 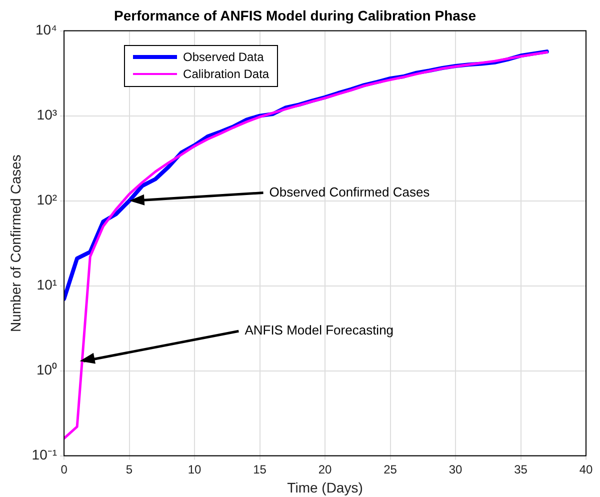 What do you see at coordinates (521, 469) in the screenshot?
I see `x-tick-label: 35` at bounding box center [521, 469].